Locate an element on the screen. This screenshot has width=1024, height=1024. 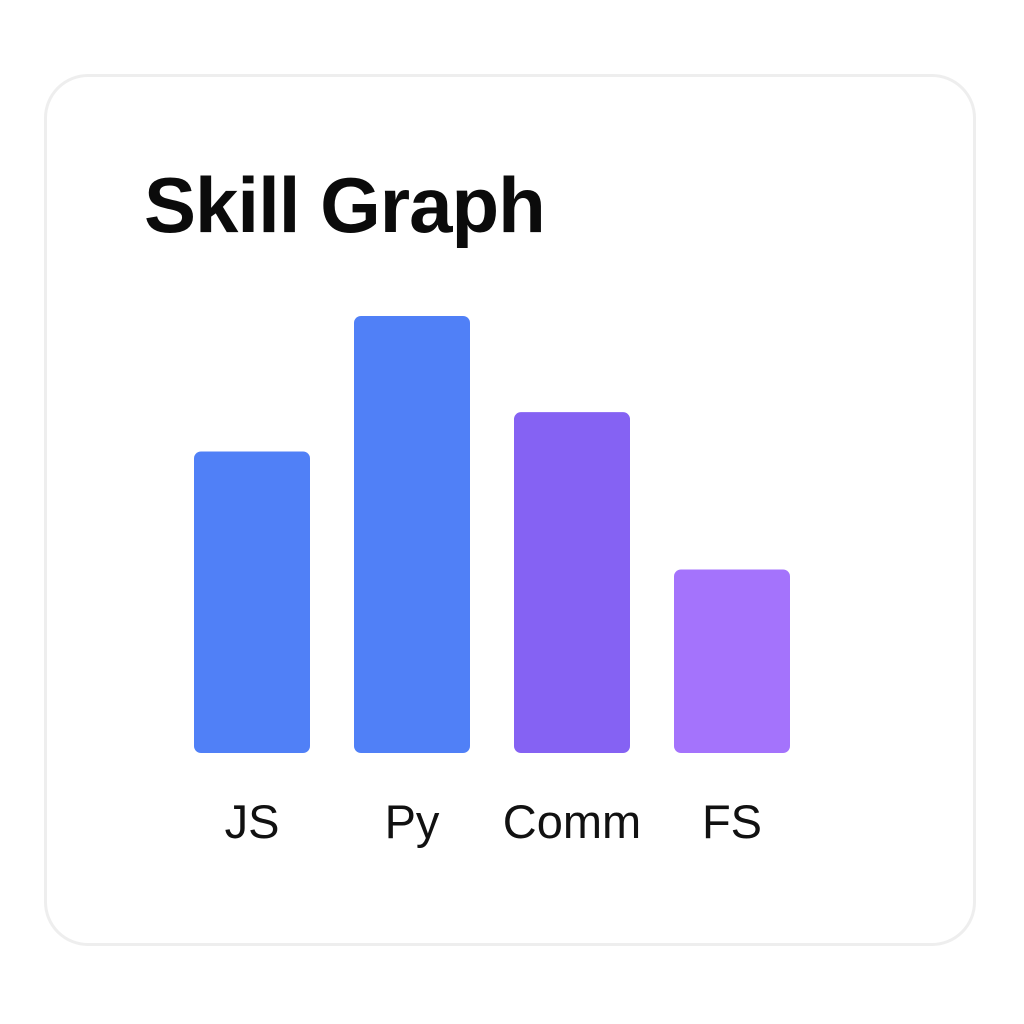
bar-js is located at coordinates (252, 602).